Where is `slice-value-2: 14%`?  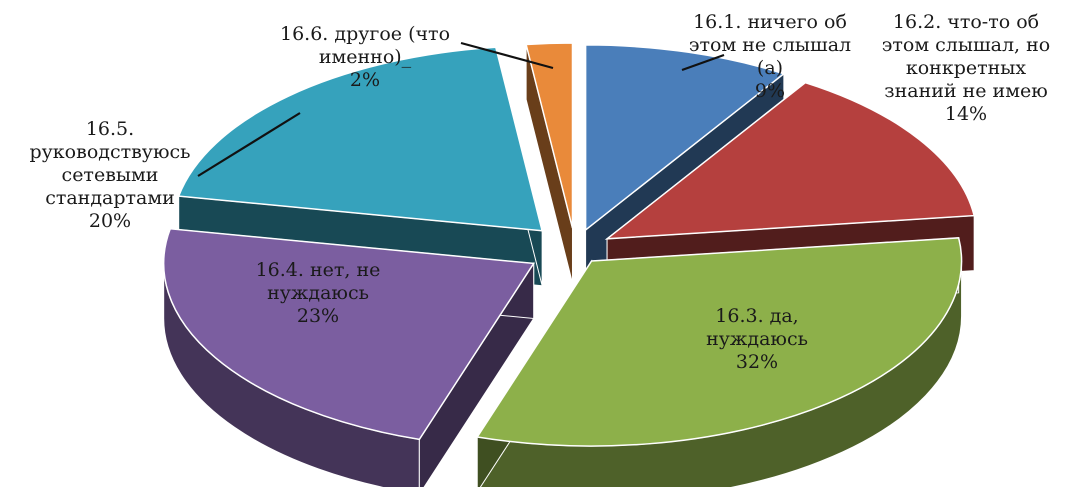
slice-value-2: 14% is located at coordinates (966, 114).